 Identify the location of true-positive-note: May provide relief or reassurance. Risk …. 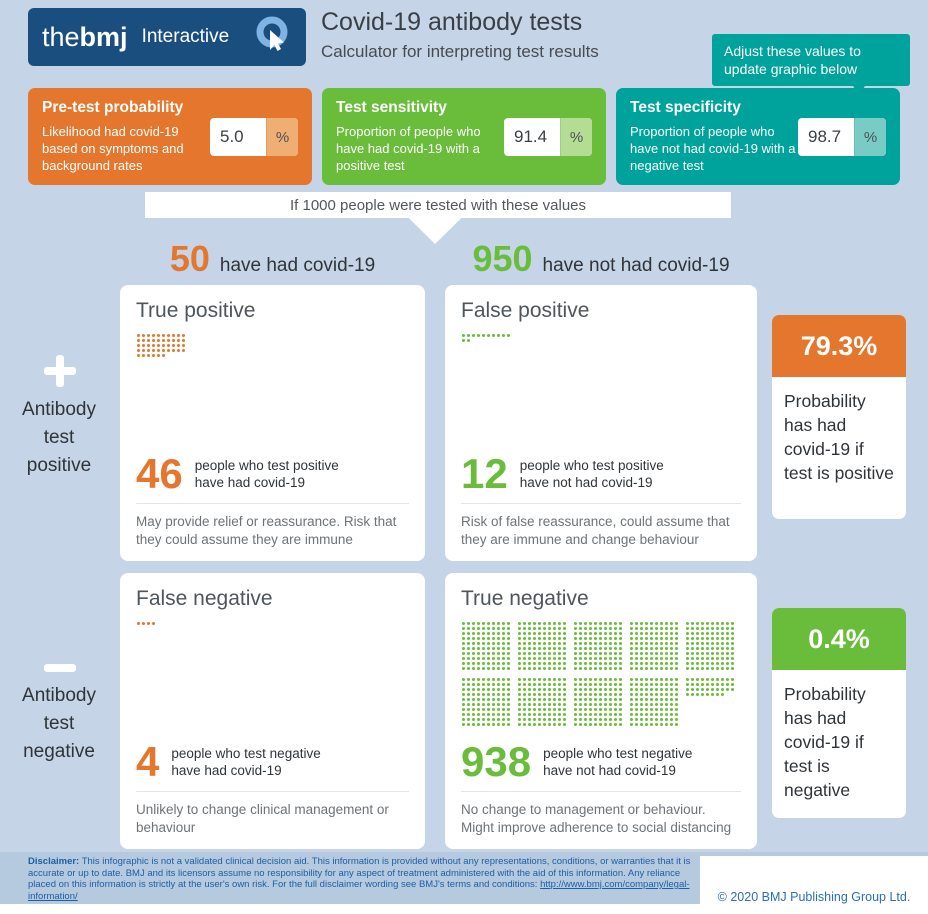
(272, 526).